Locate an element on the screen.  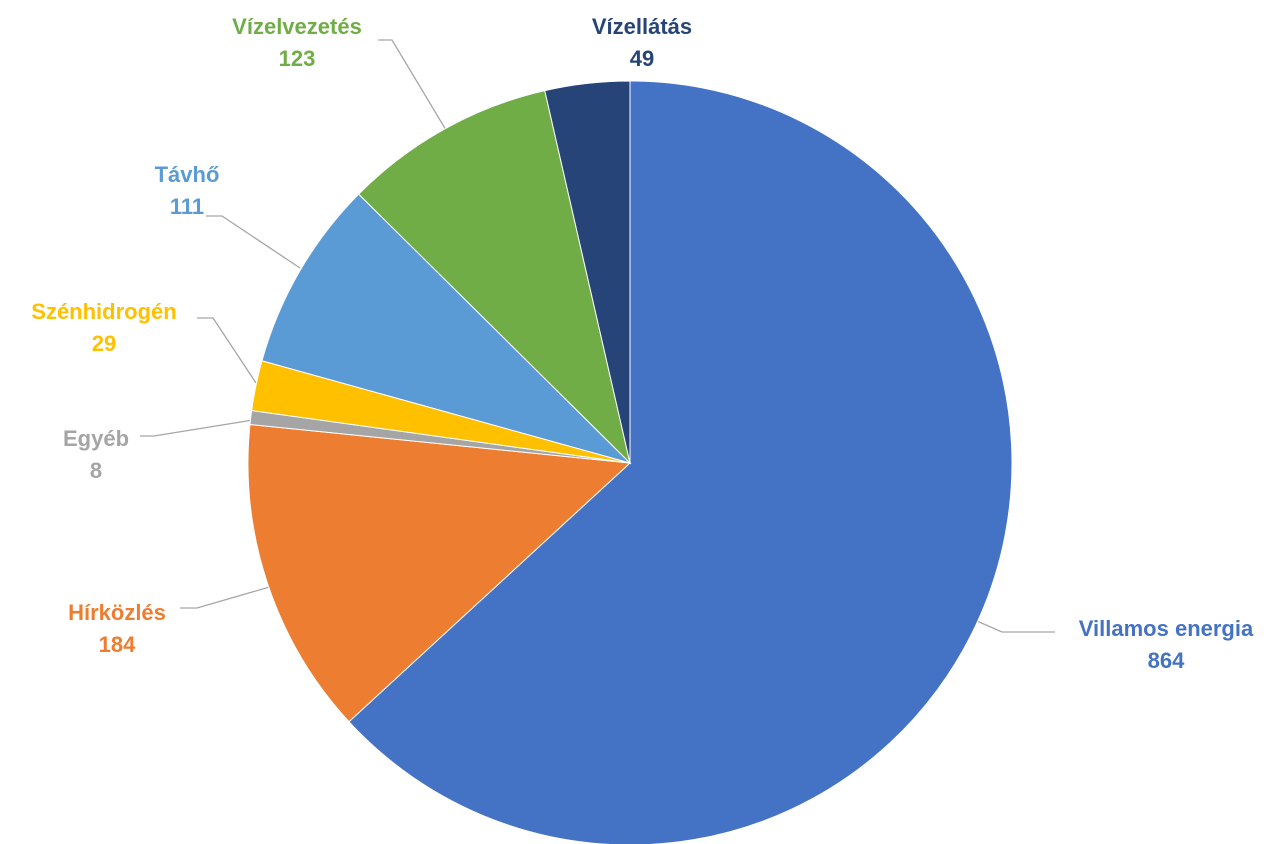
slice-label-name: Vízelvezetés is located at coordinates (297, 26).